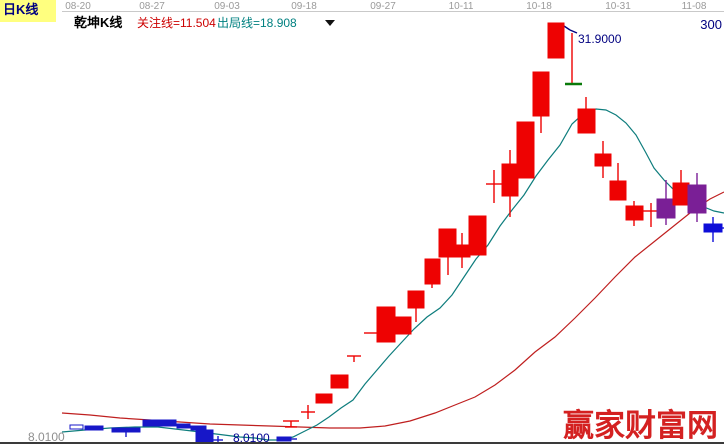  Describe the element at coordinates (330, 23) in the screenshot. I see `caret-down-icon` at that location.